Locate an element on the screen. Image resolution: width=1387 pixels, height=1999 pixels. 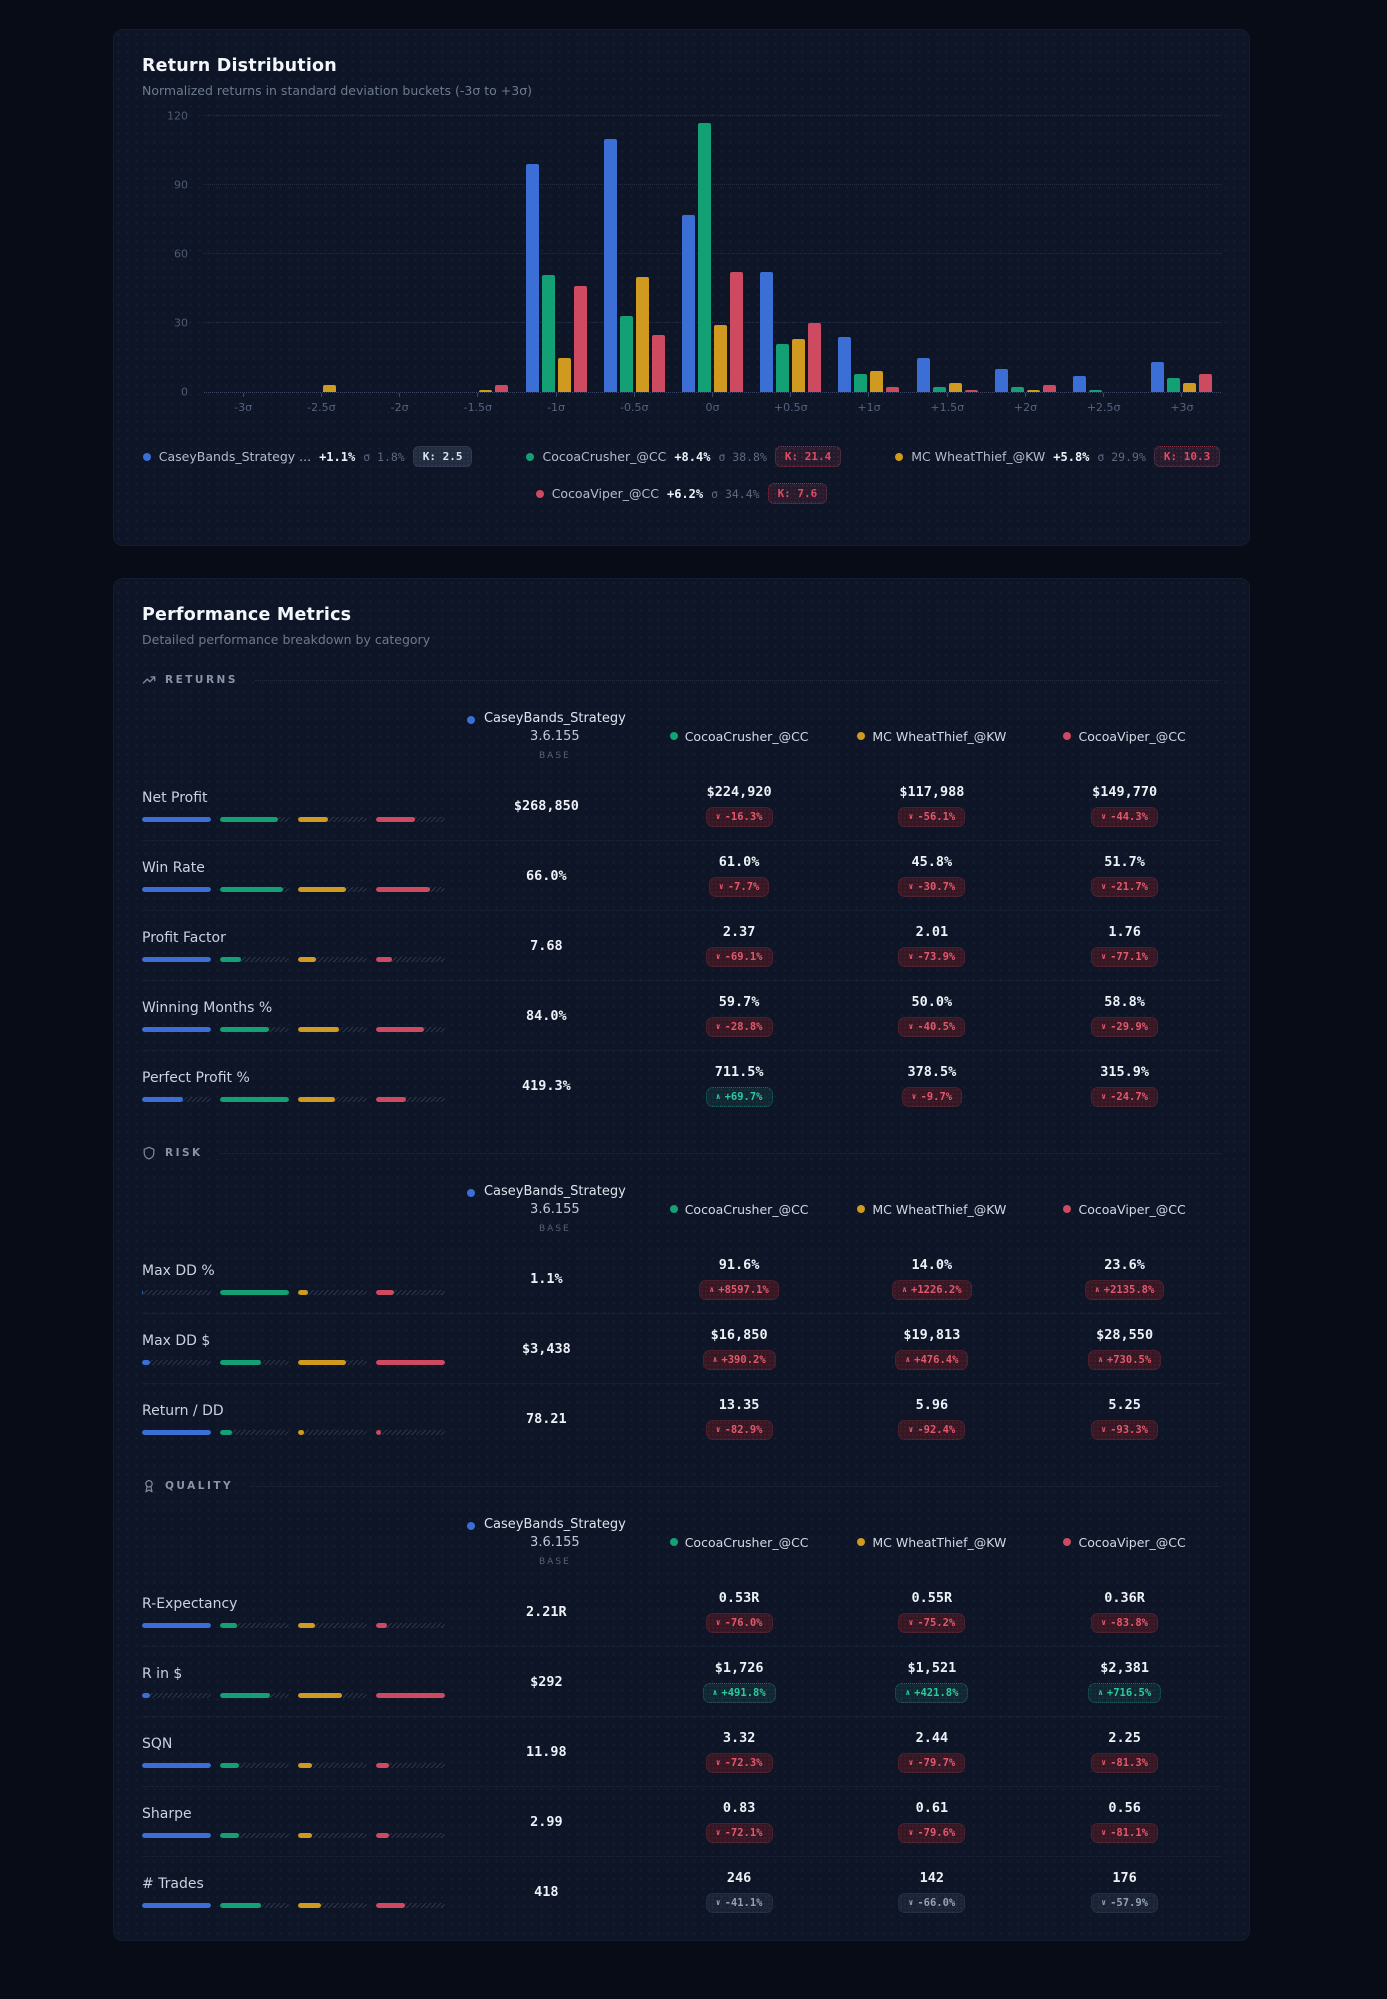
comparison-cell: 45.8% ∨ -30.7% is located at coordinates (932, 875).